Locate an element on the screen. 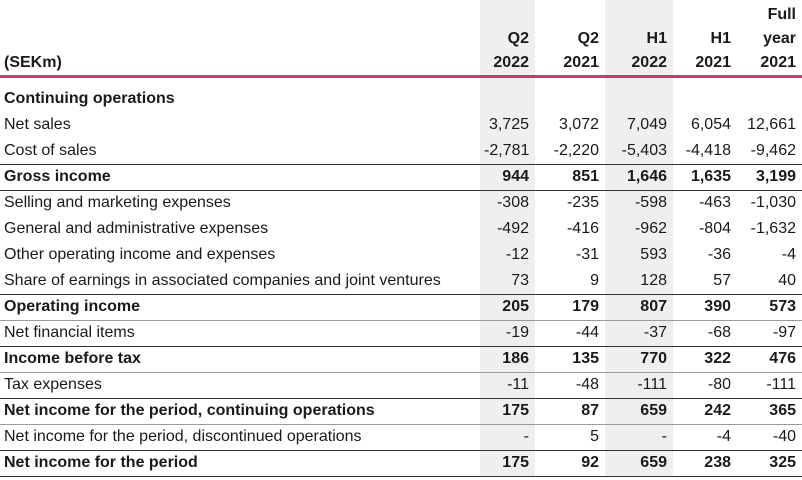  row-value: -235 is located at coordinates (570, 202).